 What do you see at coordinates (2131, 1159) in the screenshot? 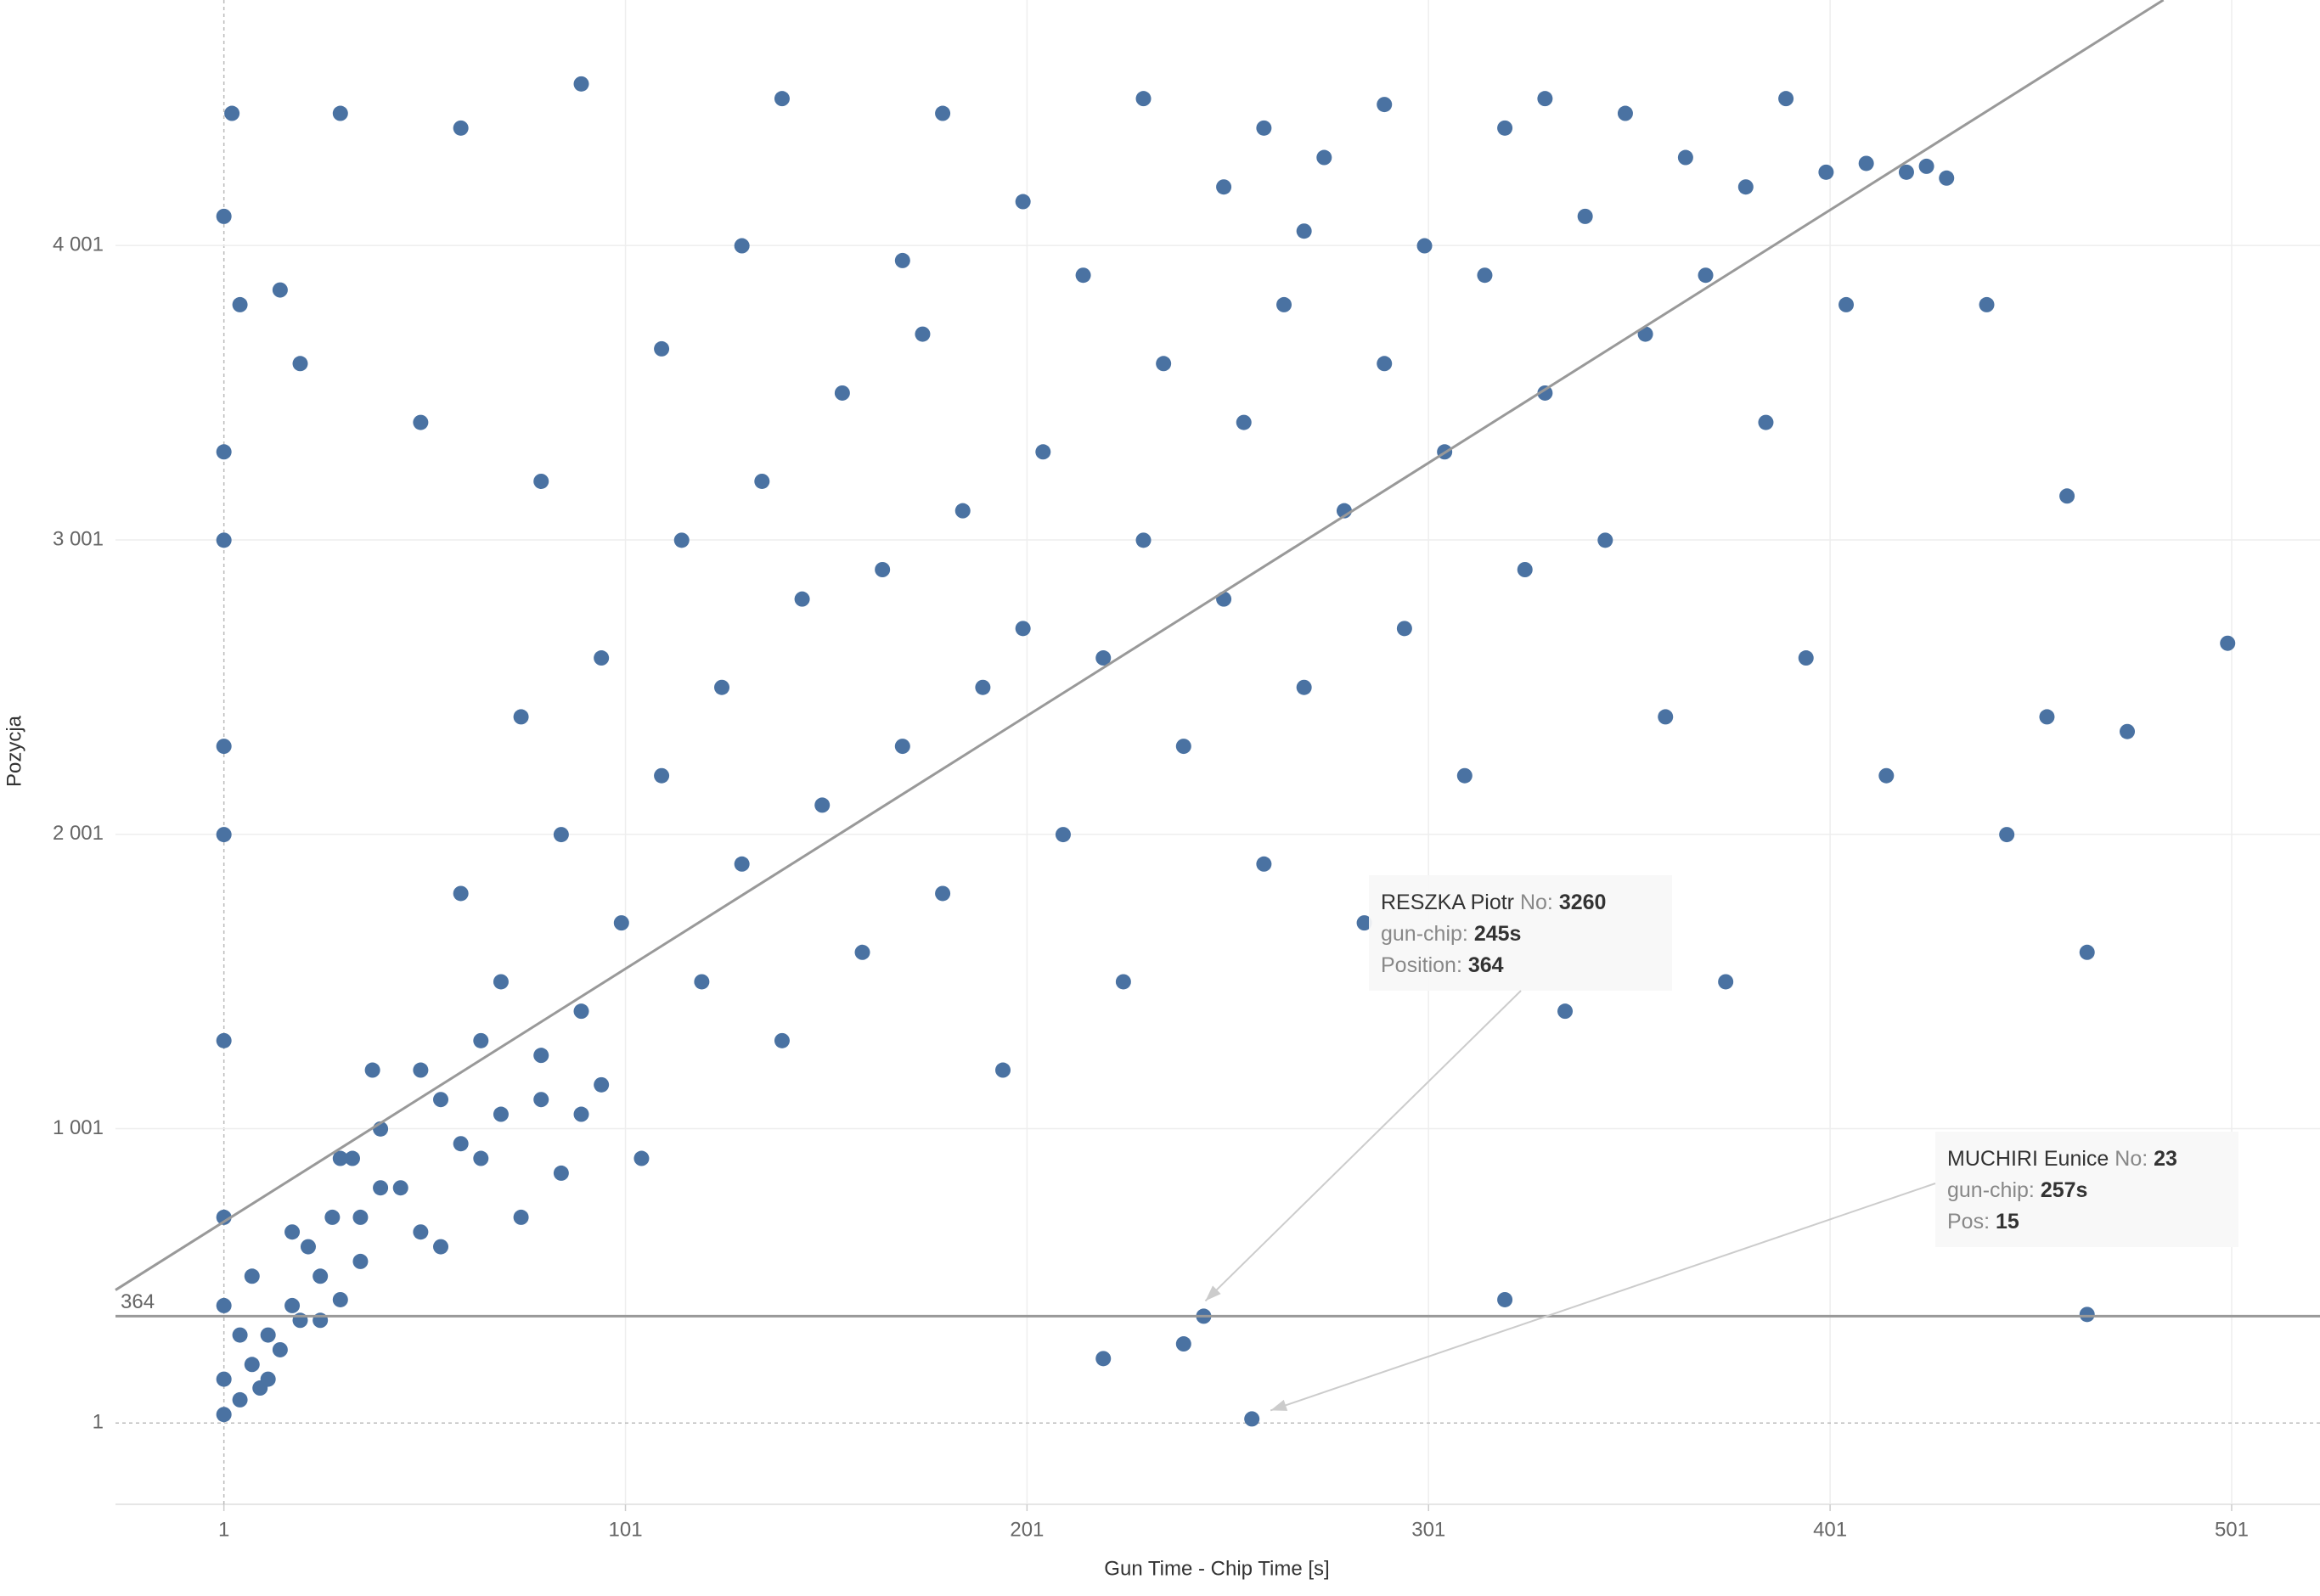
I see `annotation-no-label: No:` at bounding box center [2131, 1159].